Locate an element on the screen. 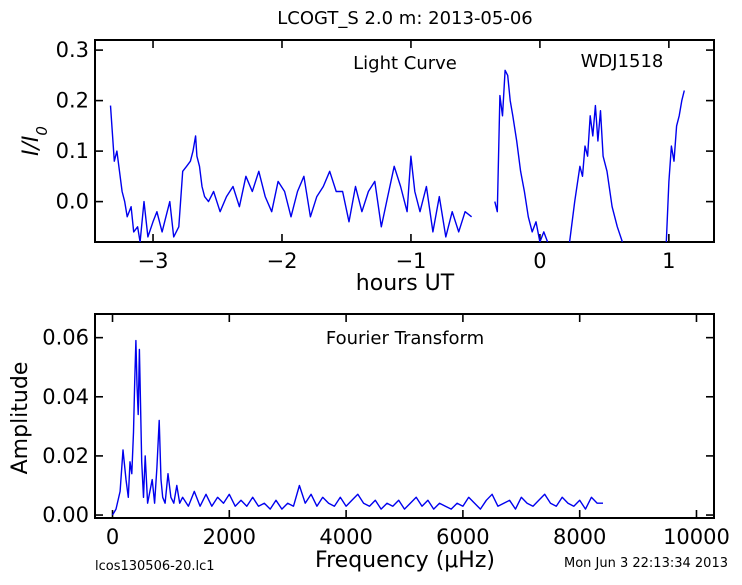 Image resolution: width=742 pixels, height=585 pixels. figure-title: LCOGT_S 2.0 m: 2013-05-06 is located at coordinates (405, 18).